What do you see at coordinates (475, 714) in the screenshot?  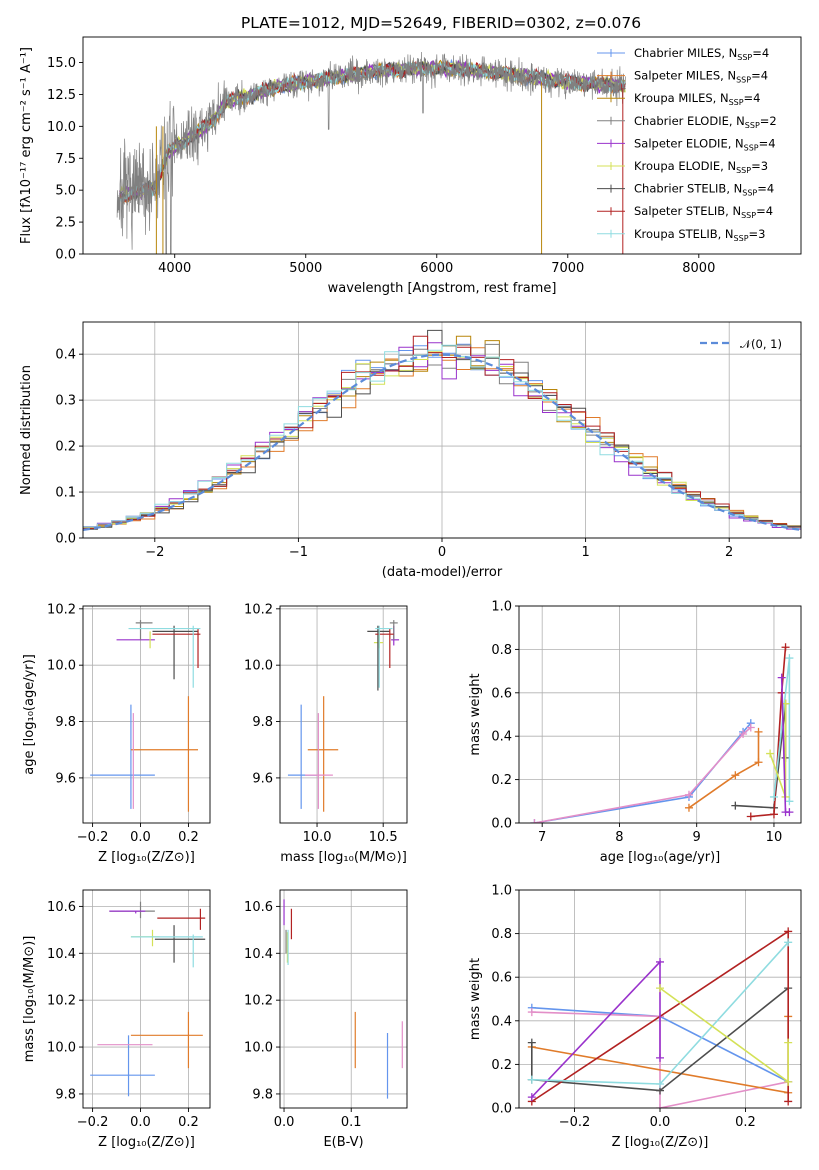 I see `y-axis-label: mass weight` at bounding box center [475, 714].